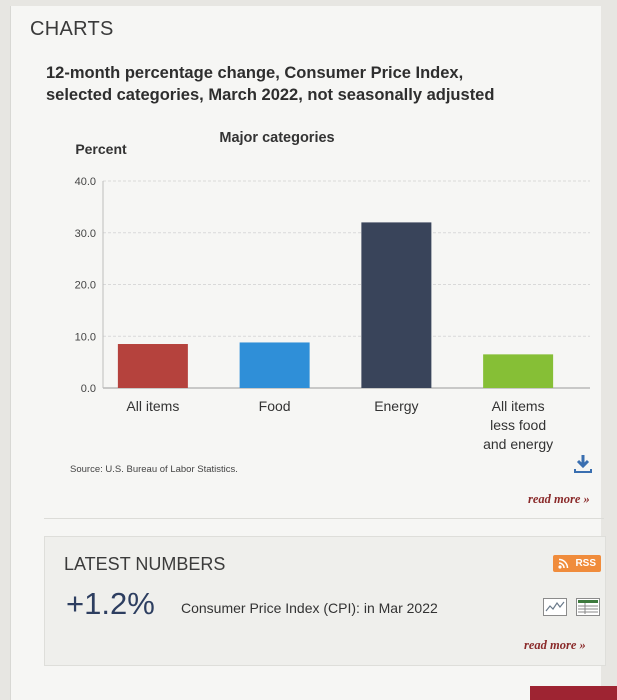  I want to click on rss-button: RSS, so click(577, 563).